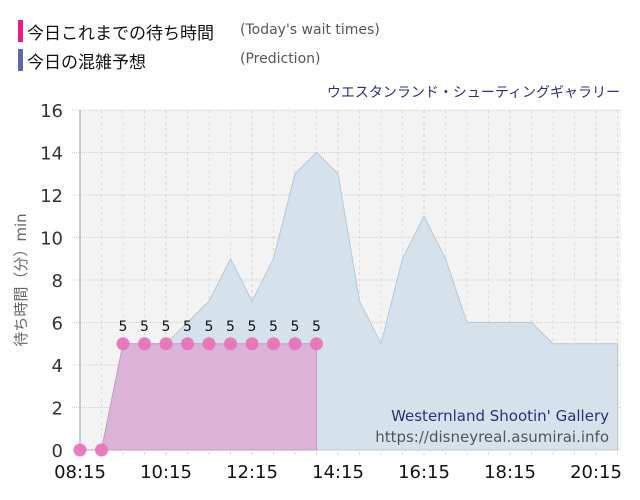  Describe the element at coordinates (57, 324) in the screenshot. I see `svg-text: 6` at that location.